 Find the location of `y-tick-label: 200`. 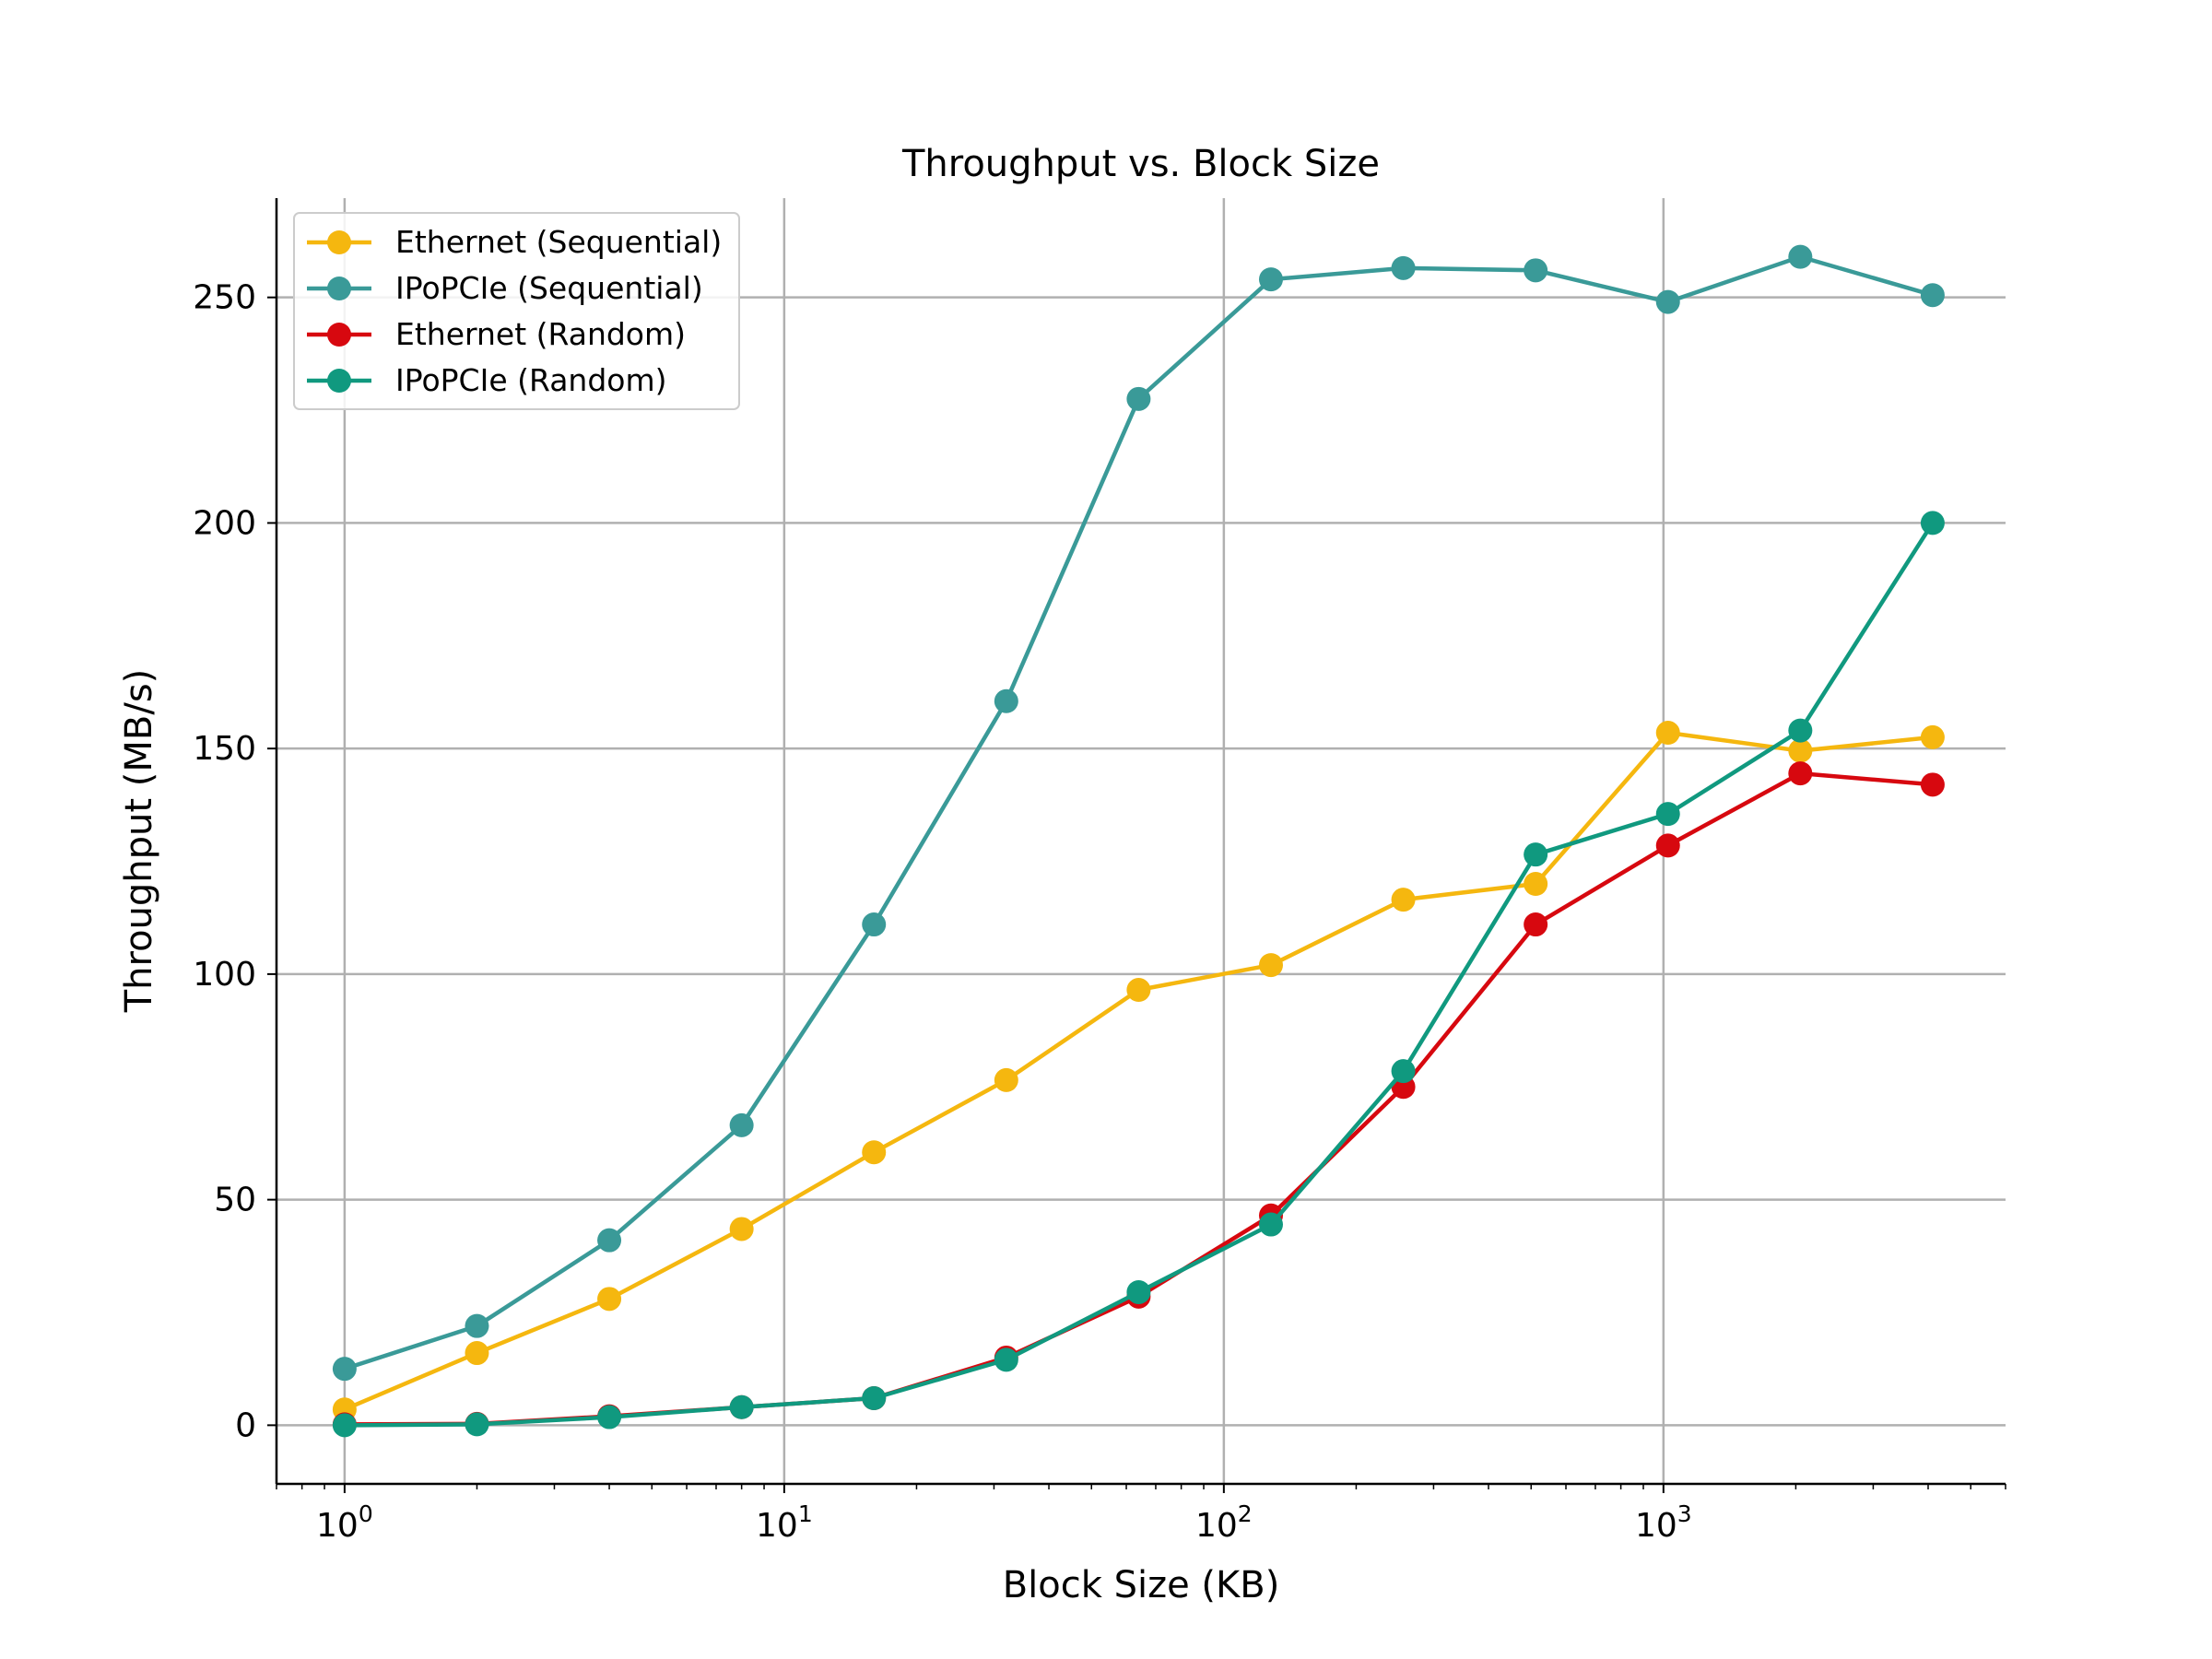

y-tick-label: 200 is located at coordinates (224, 523).